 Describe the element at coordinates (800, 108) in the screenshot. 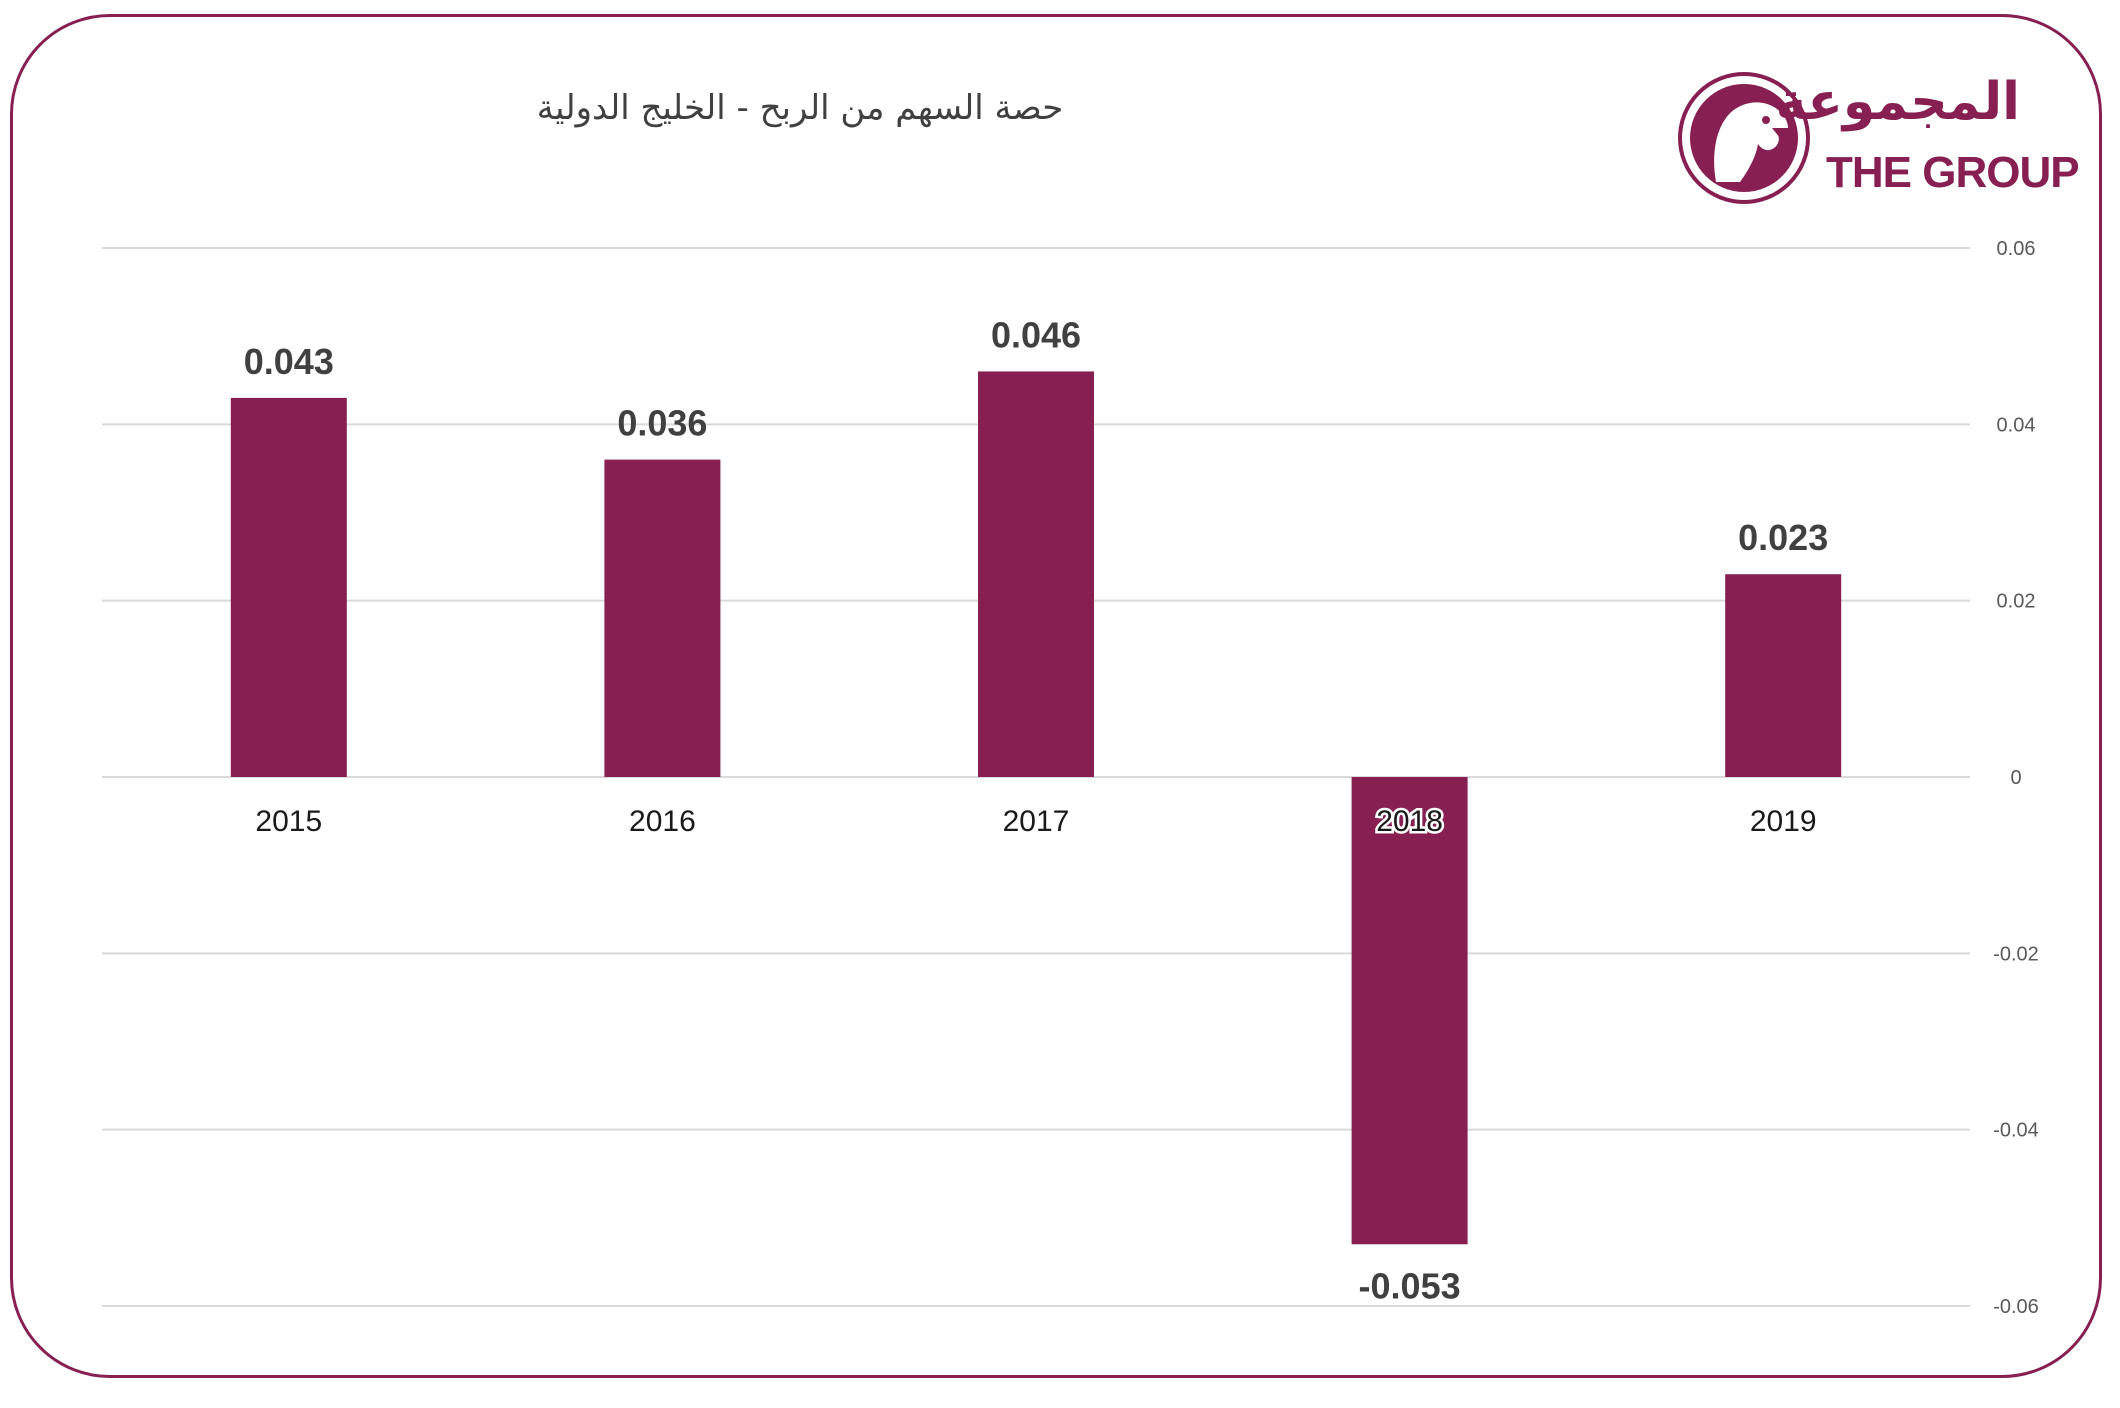

I see `chart-title: حصة السهم من الربح - الخليج الدولية` at that location.